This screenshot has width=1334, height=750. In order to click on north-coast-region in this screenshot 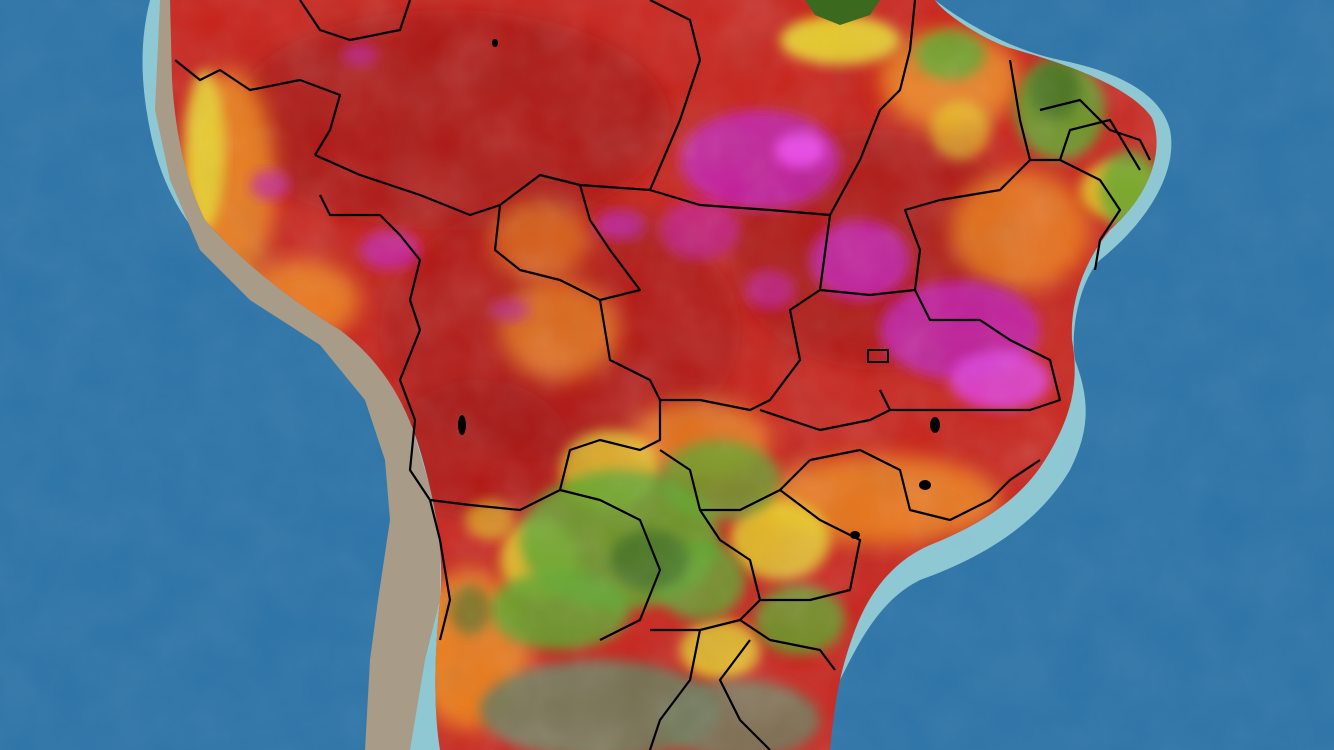, I will do `click(842, 12)`.